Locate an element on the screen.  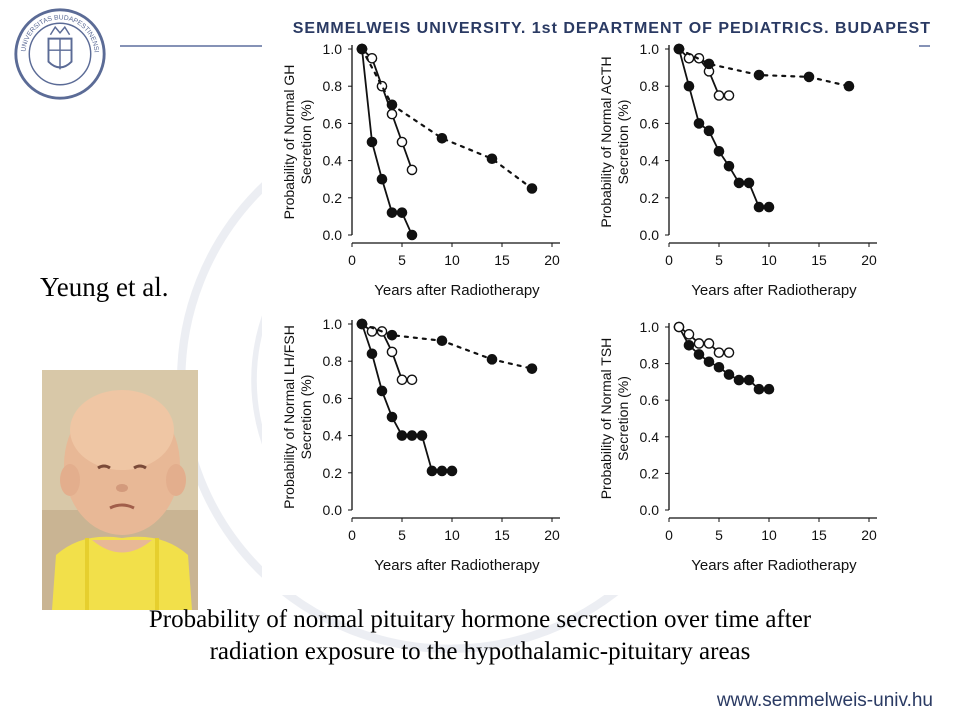
y-axis-label-line1: Probability of Normal LH/FSH is located at coordinates (289, 417).